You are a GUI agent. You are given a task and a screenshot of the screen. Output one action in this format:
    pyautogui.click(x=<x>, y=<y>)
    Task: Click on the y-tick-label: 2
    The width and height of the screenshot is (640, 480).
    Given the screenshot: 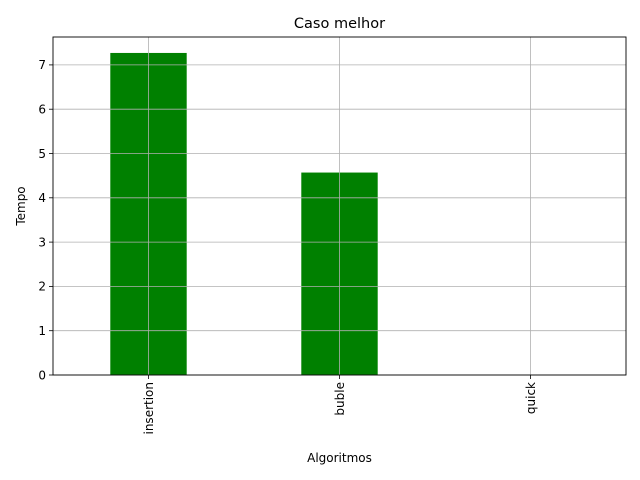 What is the action you would take?
    pyautogui.click(x=42, y=287)
    